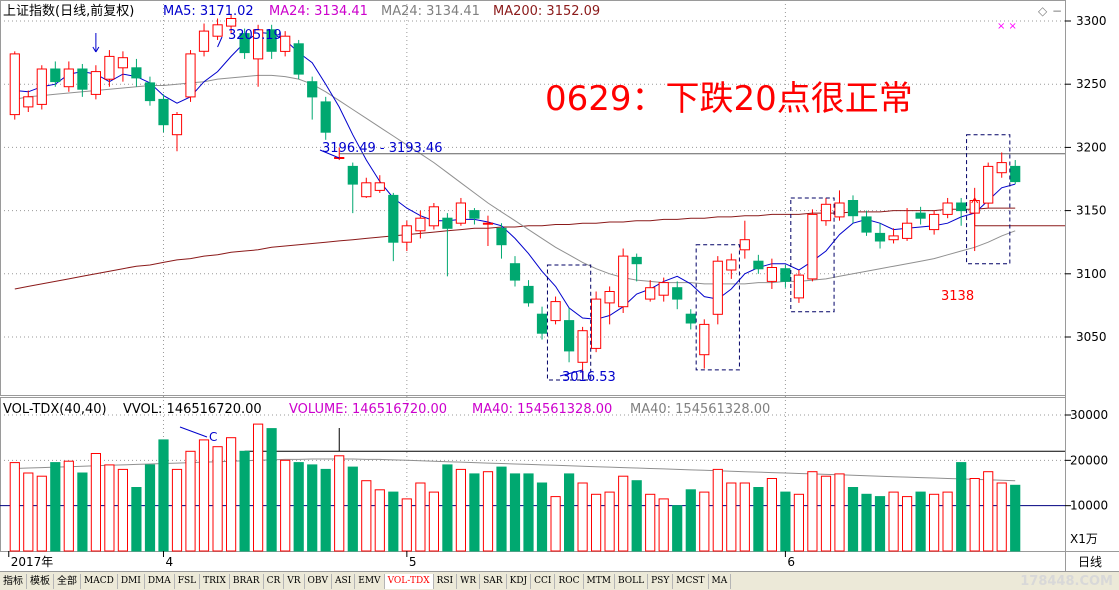 The width and height of the screenshot is (1119, 590). Describe the element at coordinates (67, 581) in the screenshot. I see `tab-全部: 全部` at that location.